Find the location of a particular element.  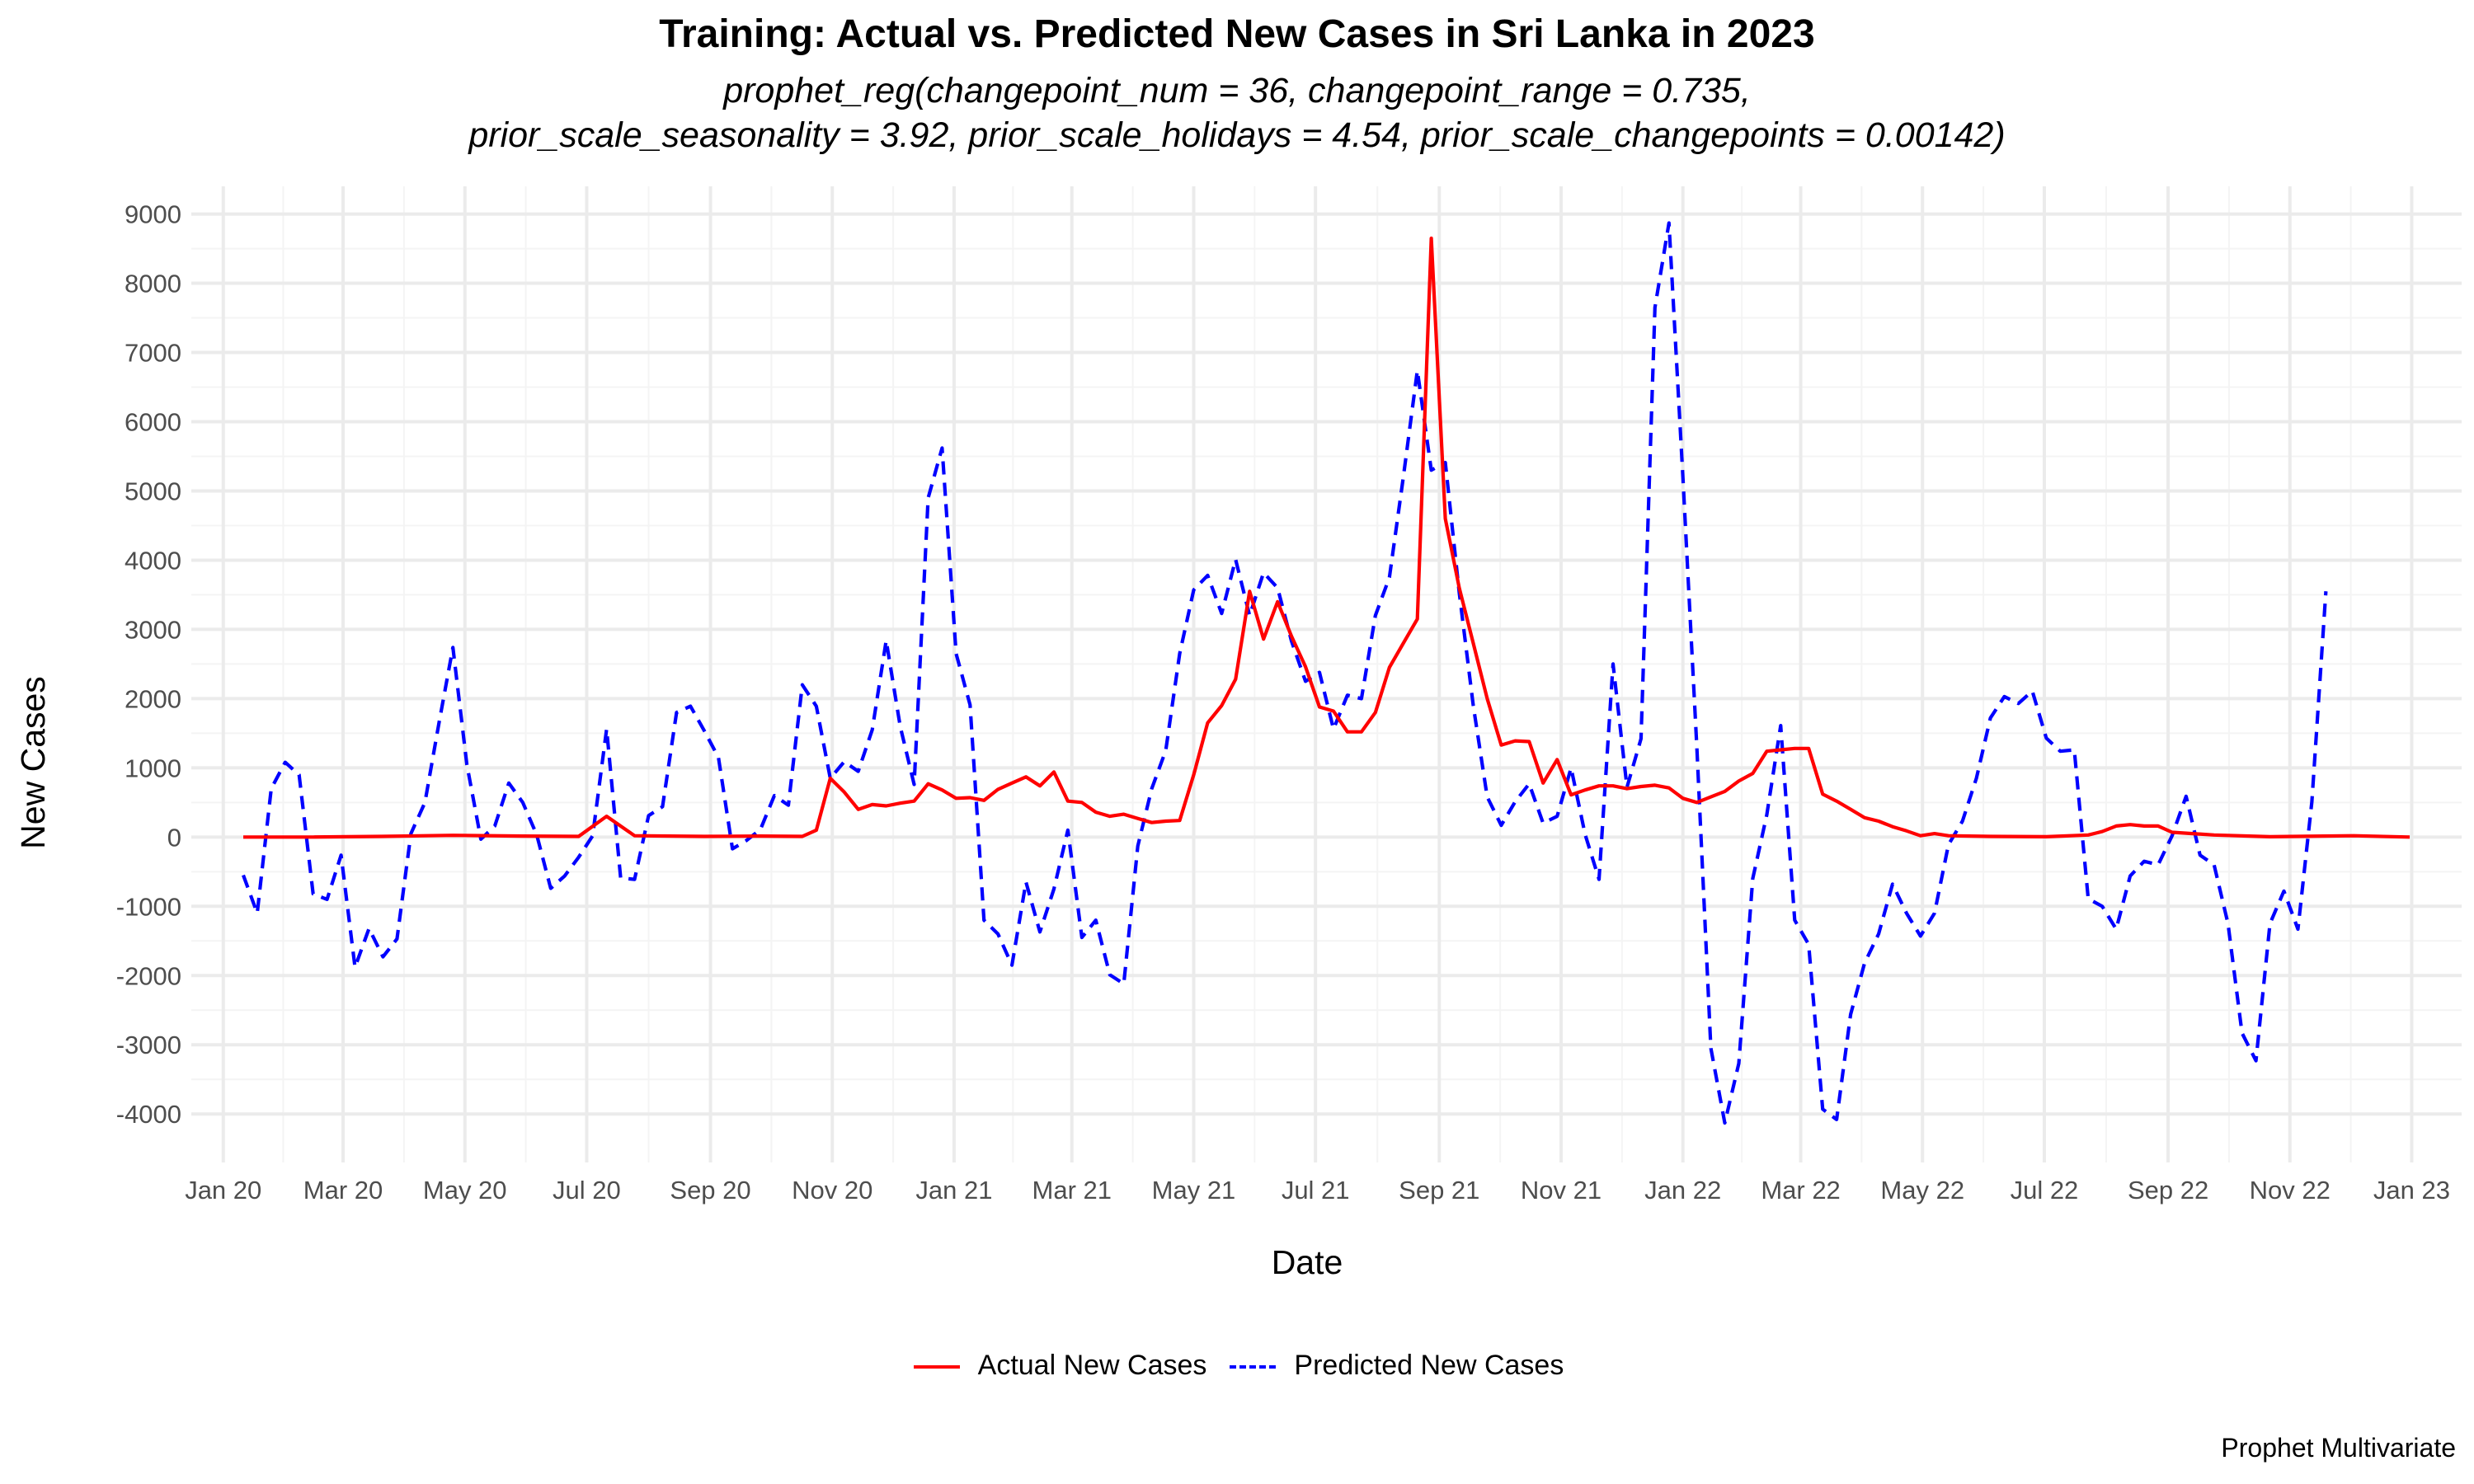

x-tick-label: Jan 23 is located at coordinates (2411, 1190).